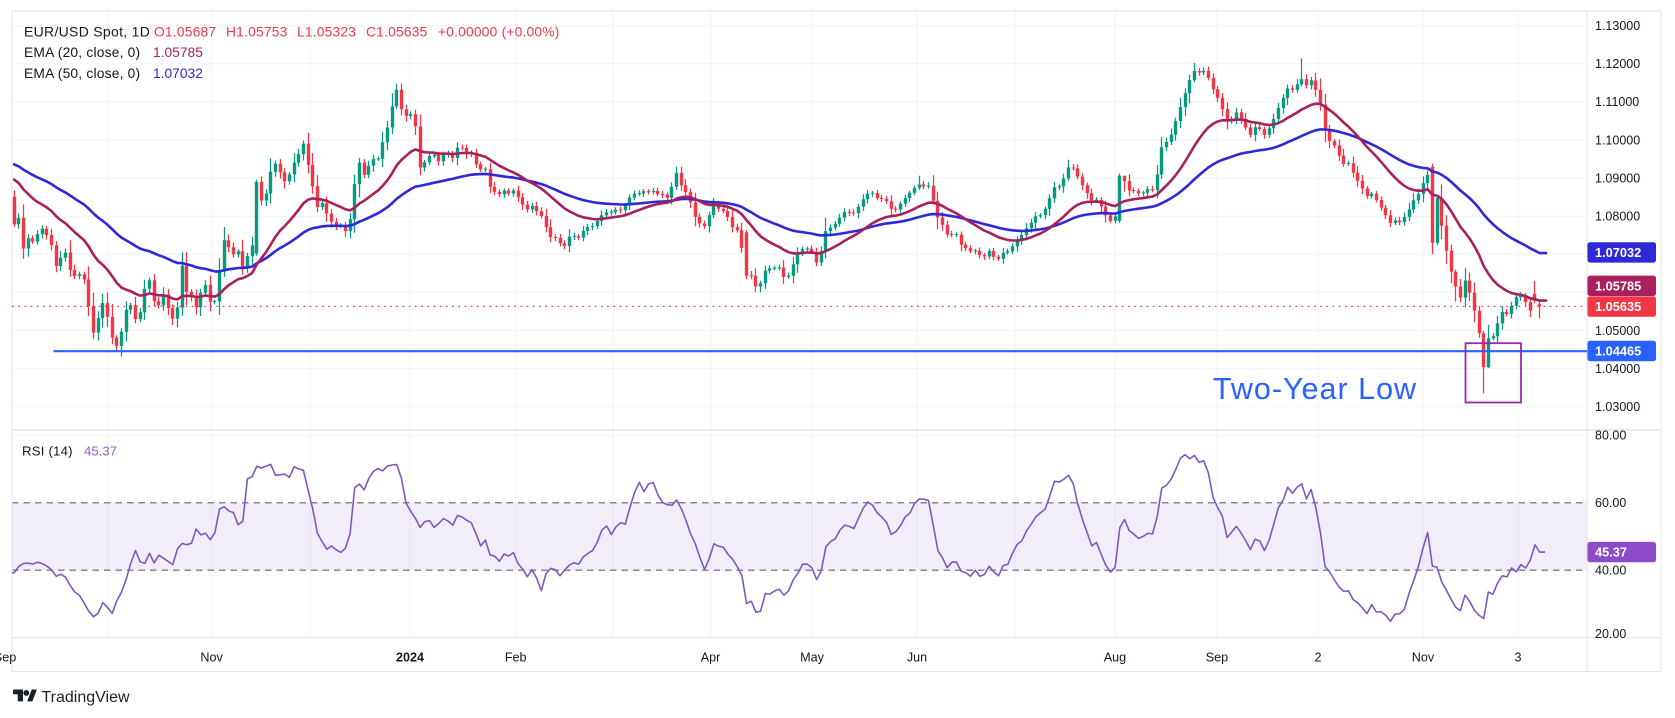  I want to click on svg-text: 1.11000, so click(1617, 102).